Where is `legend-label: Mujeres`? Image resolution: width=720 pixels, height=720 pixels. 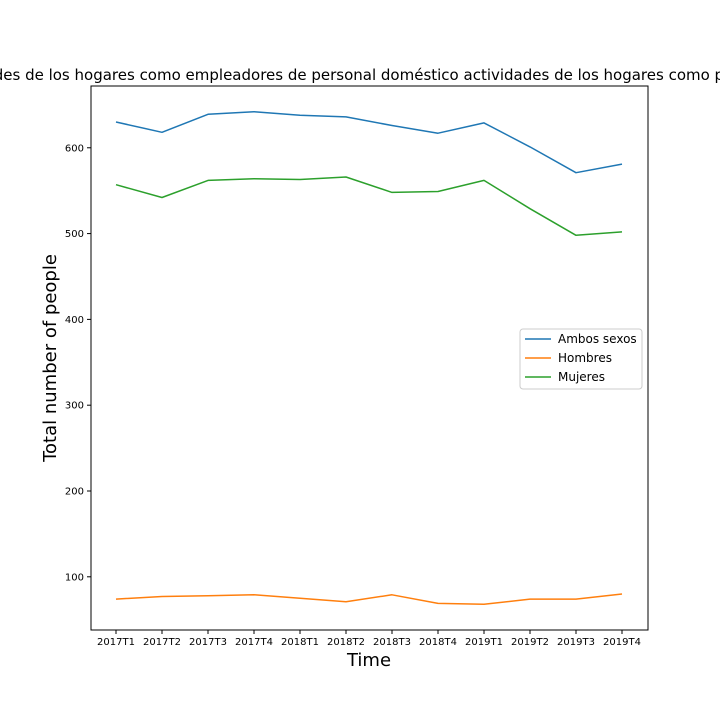 legend-label: Mujeres is located at coordinates (581, 377).